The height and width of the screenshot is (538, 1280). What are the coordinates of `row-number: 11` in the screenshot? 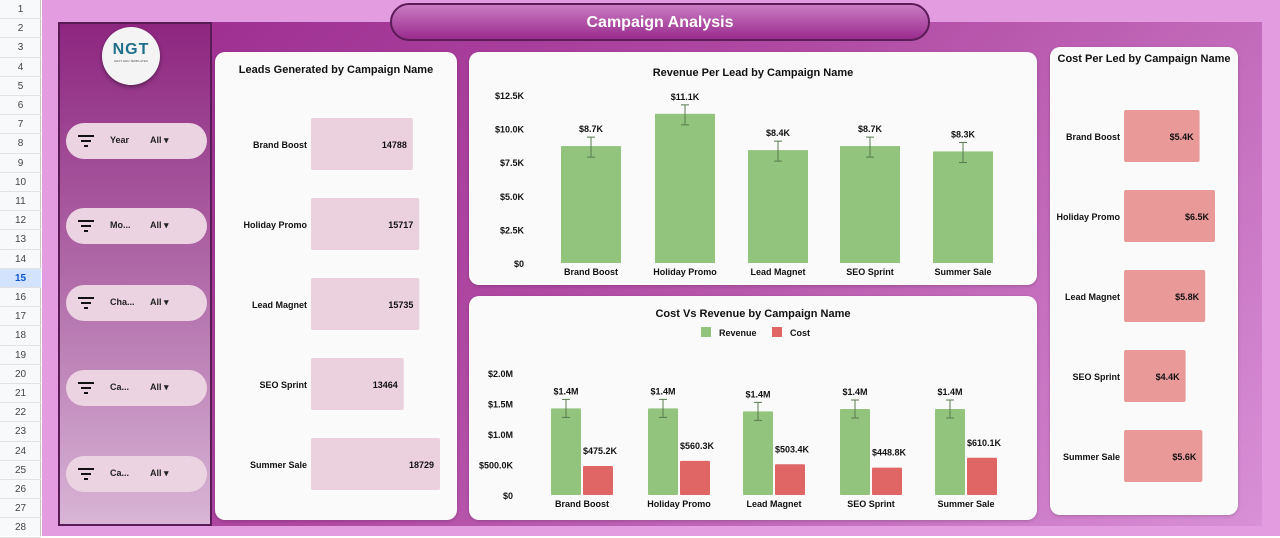 It's located at (20, 202).